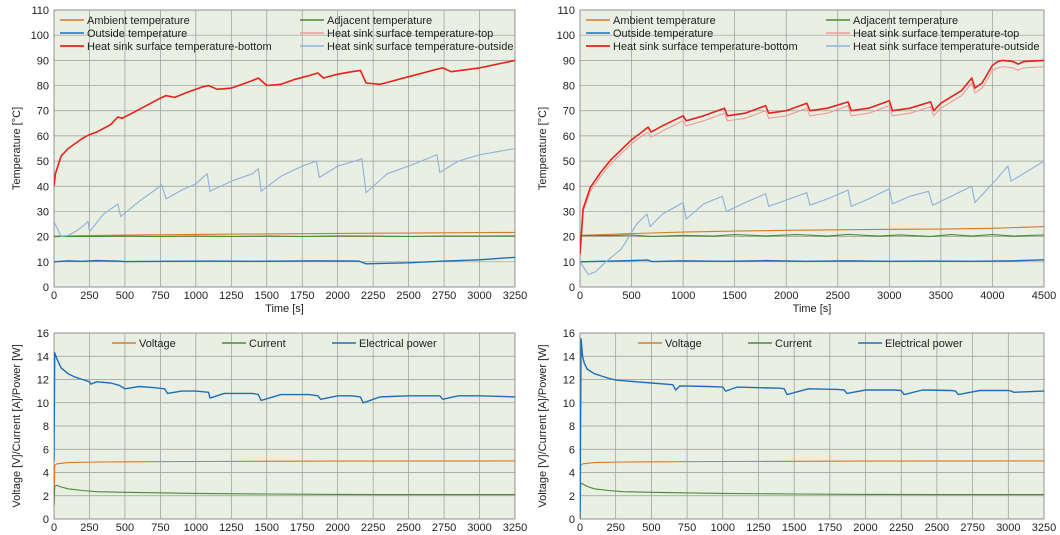 This screenshot has height=535, width=1060. I want to click on y-tick-label: 60, so click(569, 137).